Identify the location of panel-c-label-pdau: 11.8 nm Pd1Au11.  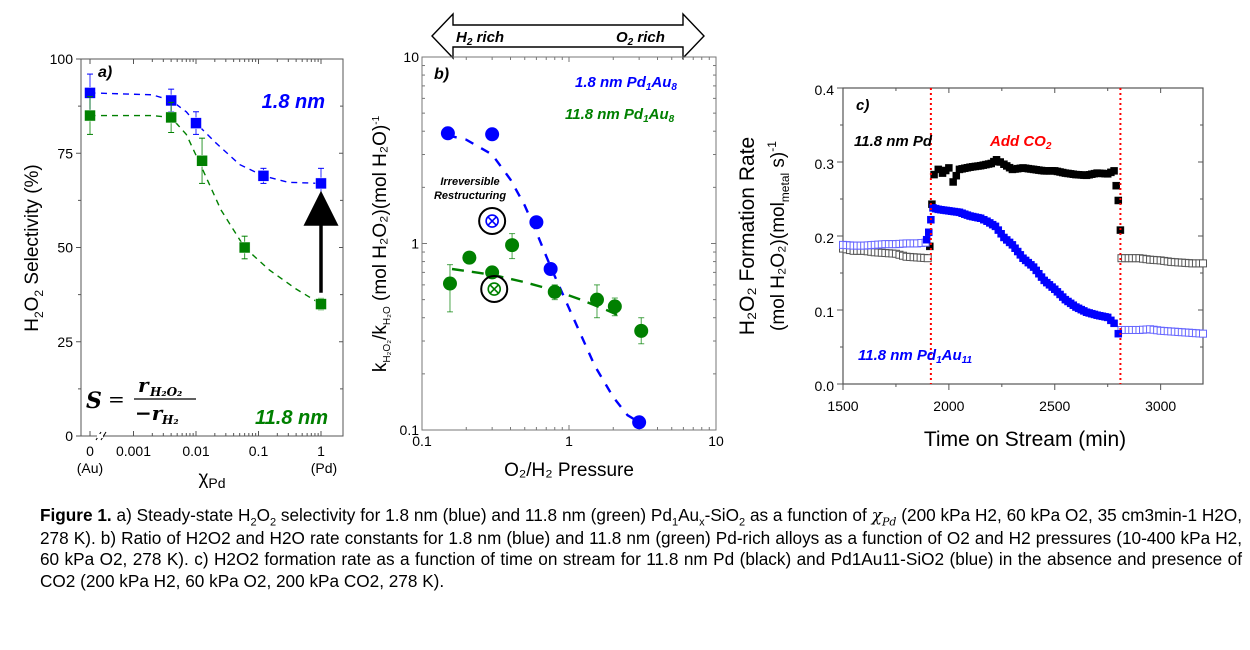
(915, 356).